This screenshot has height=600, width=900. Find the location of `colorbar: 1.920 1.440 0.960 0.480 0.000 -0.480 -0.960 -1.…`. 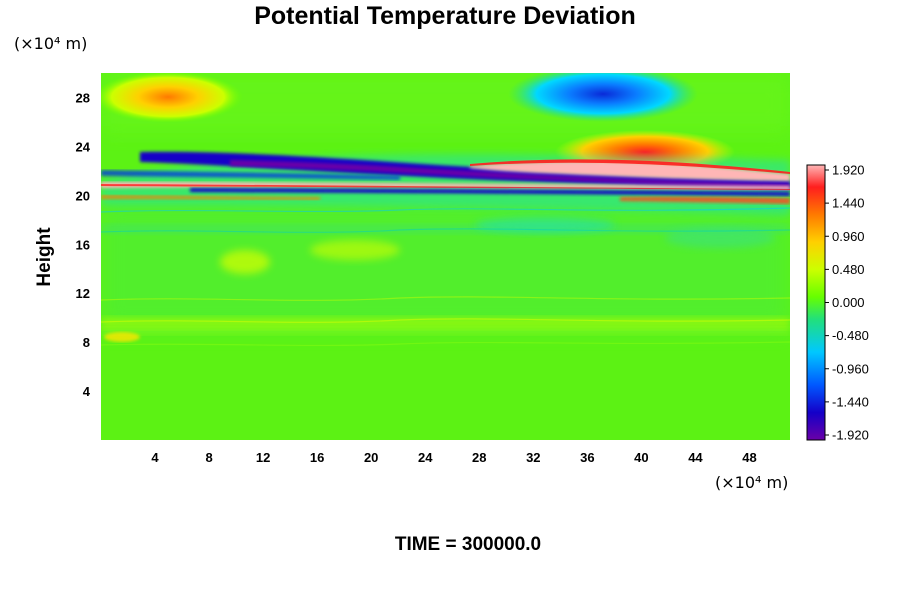

colorbar: 1.920 1.440 0.960 0.480 0.000 -0.480 -0.960 -1.… is located at coordinates (837, 303).